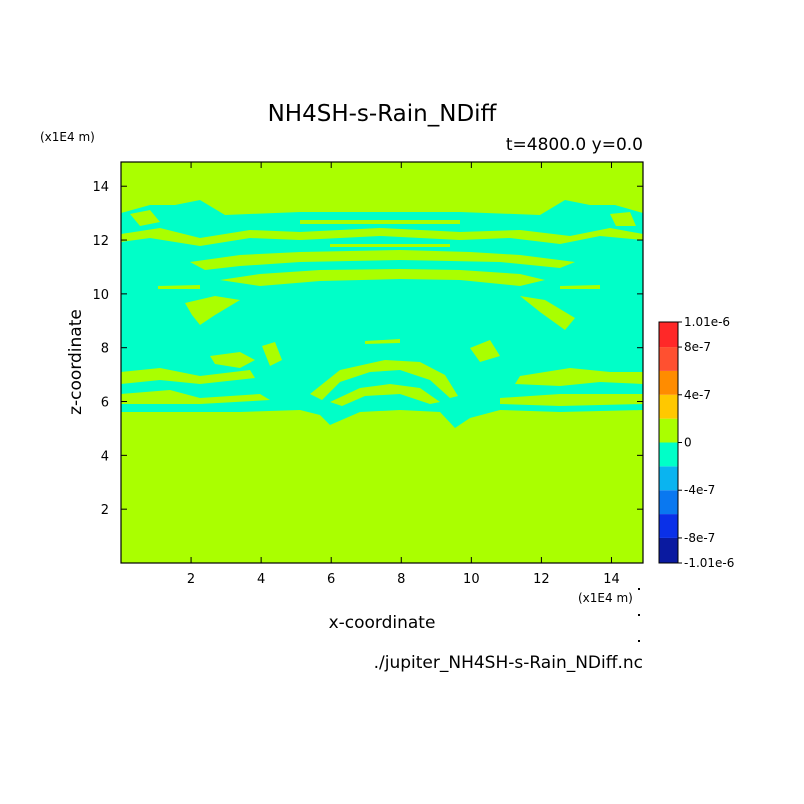  I want to click on colorbar: 1.01e-6 8e-7 4e-7 0 -4e-7 -8e-7 -1.01e-6, so click(696, 442).